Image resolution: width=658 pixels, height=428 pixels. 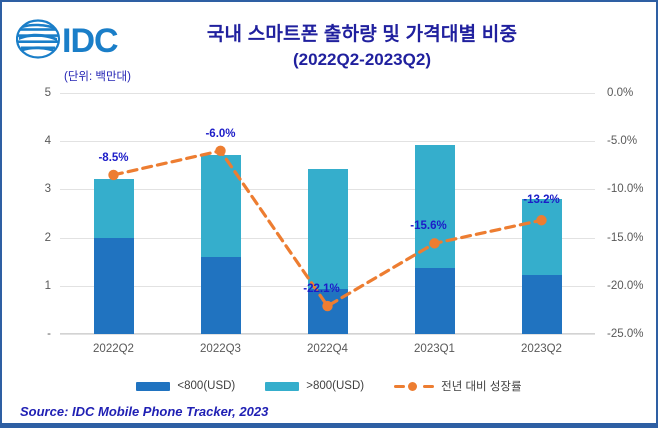 I want to click on logo-wordmark: IDC, so click(x=90, y=41).